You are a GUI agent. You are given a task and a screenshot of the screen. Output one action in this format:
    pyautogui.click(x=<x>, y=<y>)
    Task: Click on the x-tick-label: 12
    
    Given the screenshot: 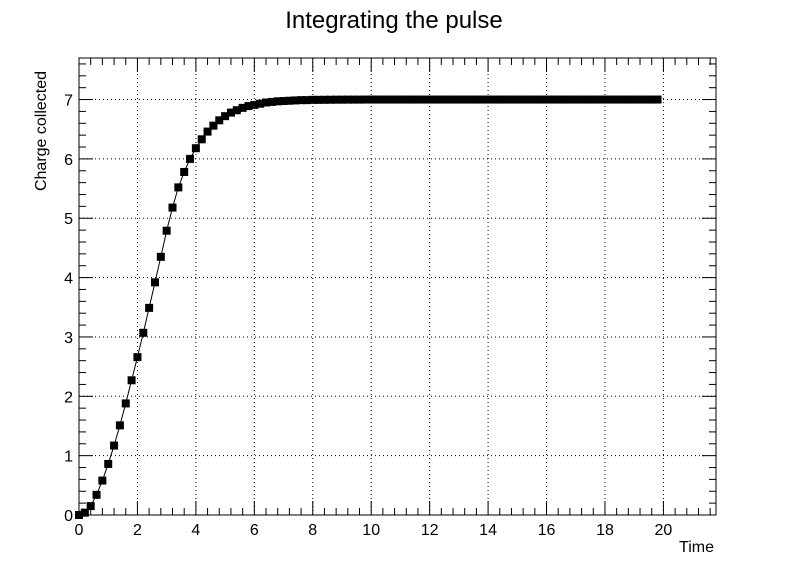 What is the action you would take?
    pyautogui.click(x=430, y=530)
    